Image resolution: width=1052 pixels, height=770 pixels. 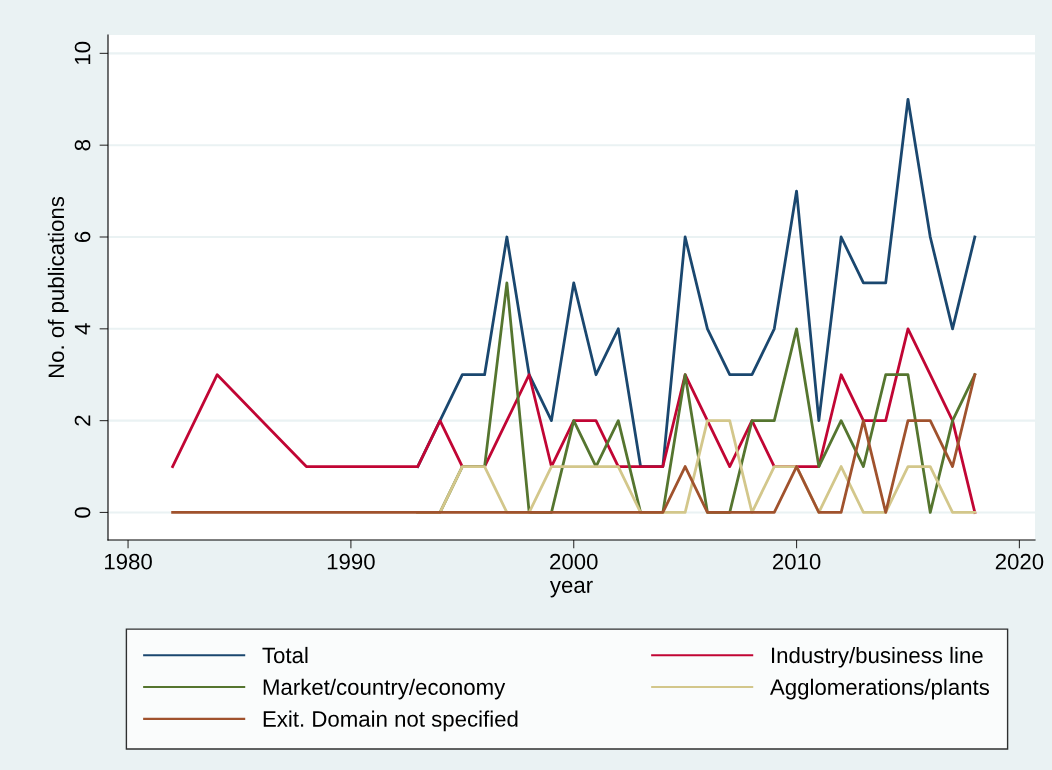 I want to click on x-tick-label: 2000, so click(x=574, y=561).